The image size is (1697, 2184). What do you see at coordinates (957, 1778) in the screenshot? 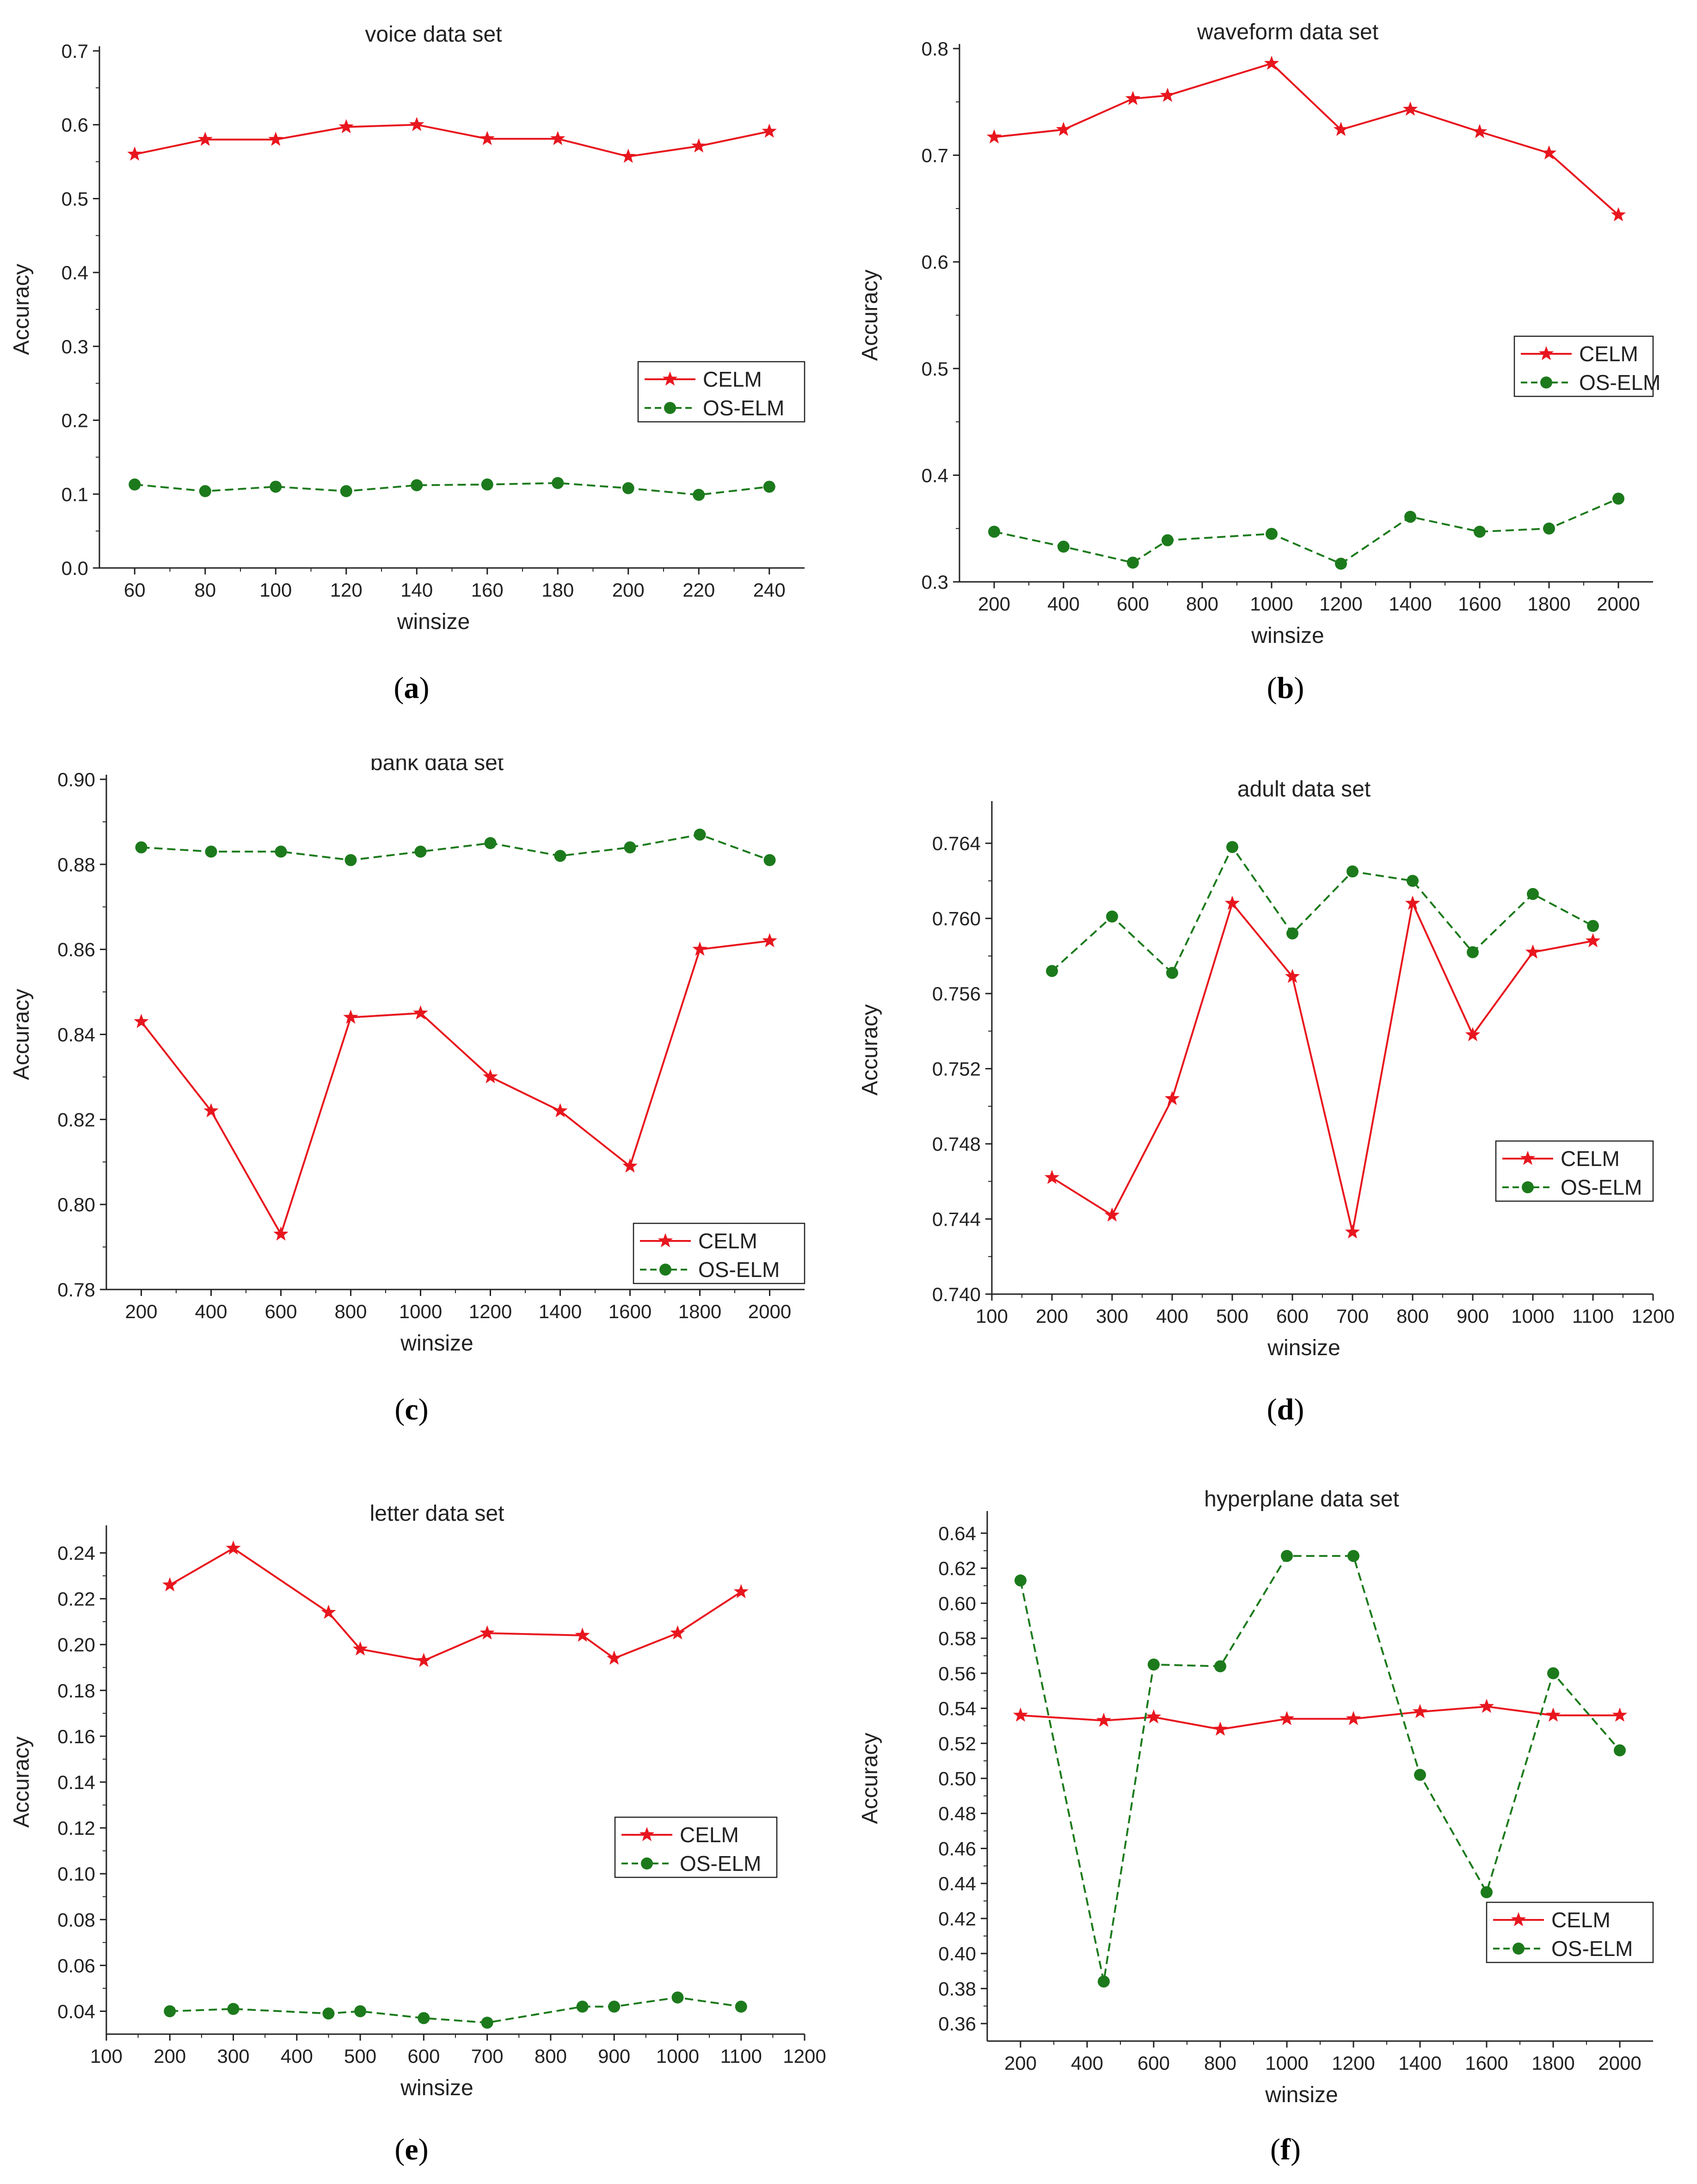
I see `y-tick-label-0_5: 0.50` at bounding box center [957, 1778].